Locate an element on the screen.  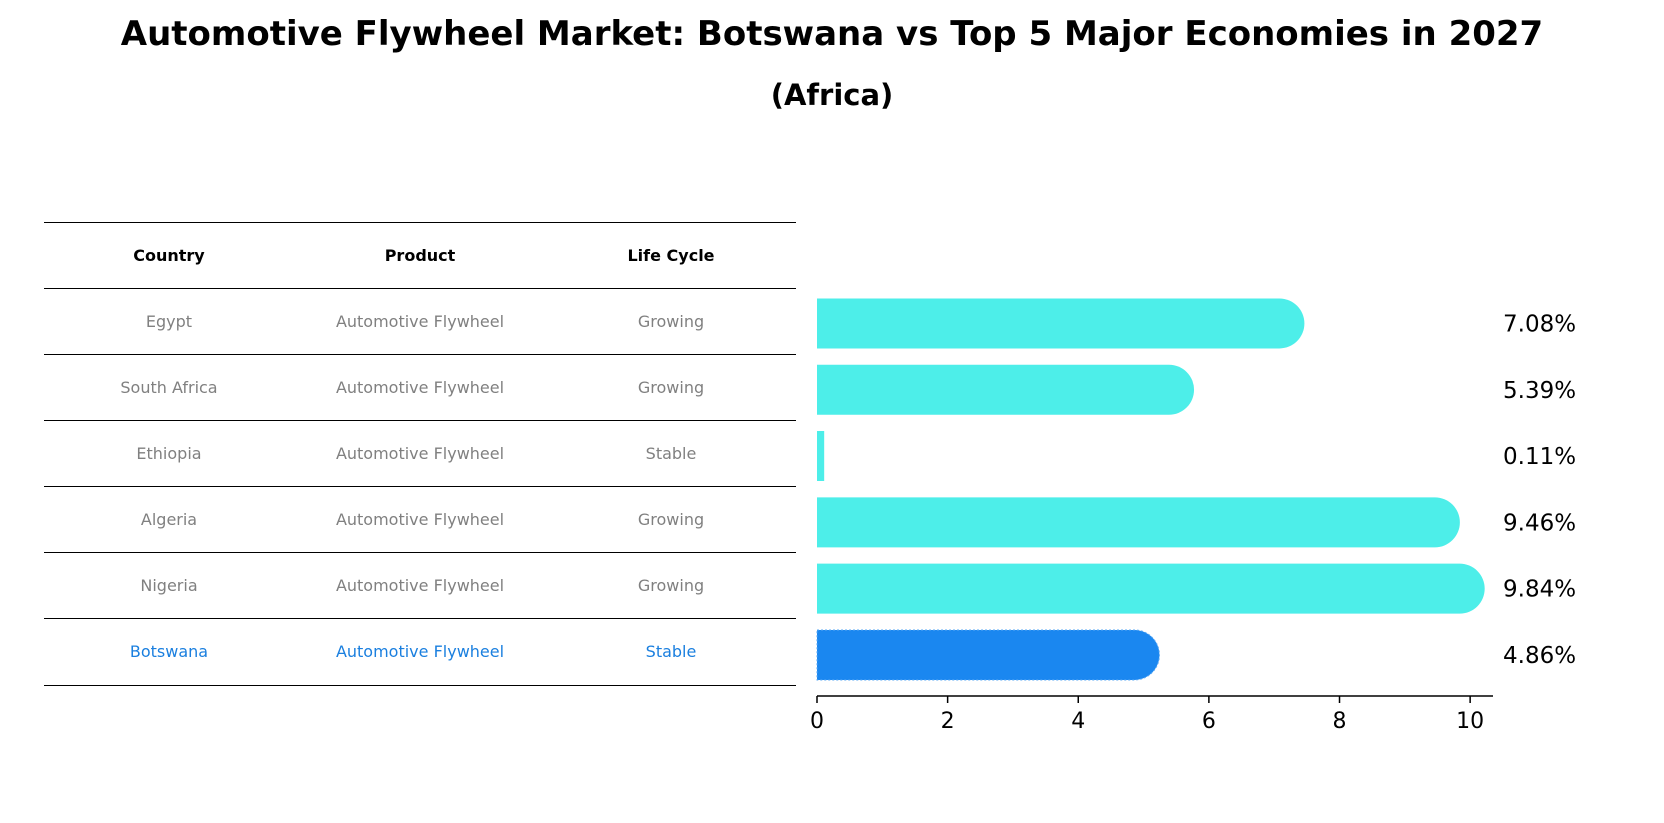
table-header-row: Country Product Life Cycle is located at coordinates (420, 255).